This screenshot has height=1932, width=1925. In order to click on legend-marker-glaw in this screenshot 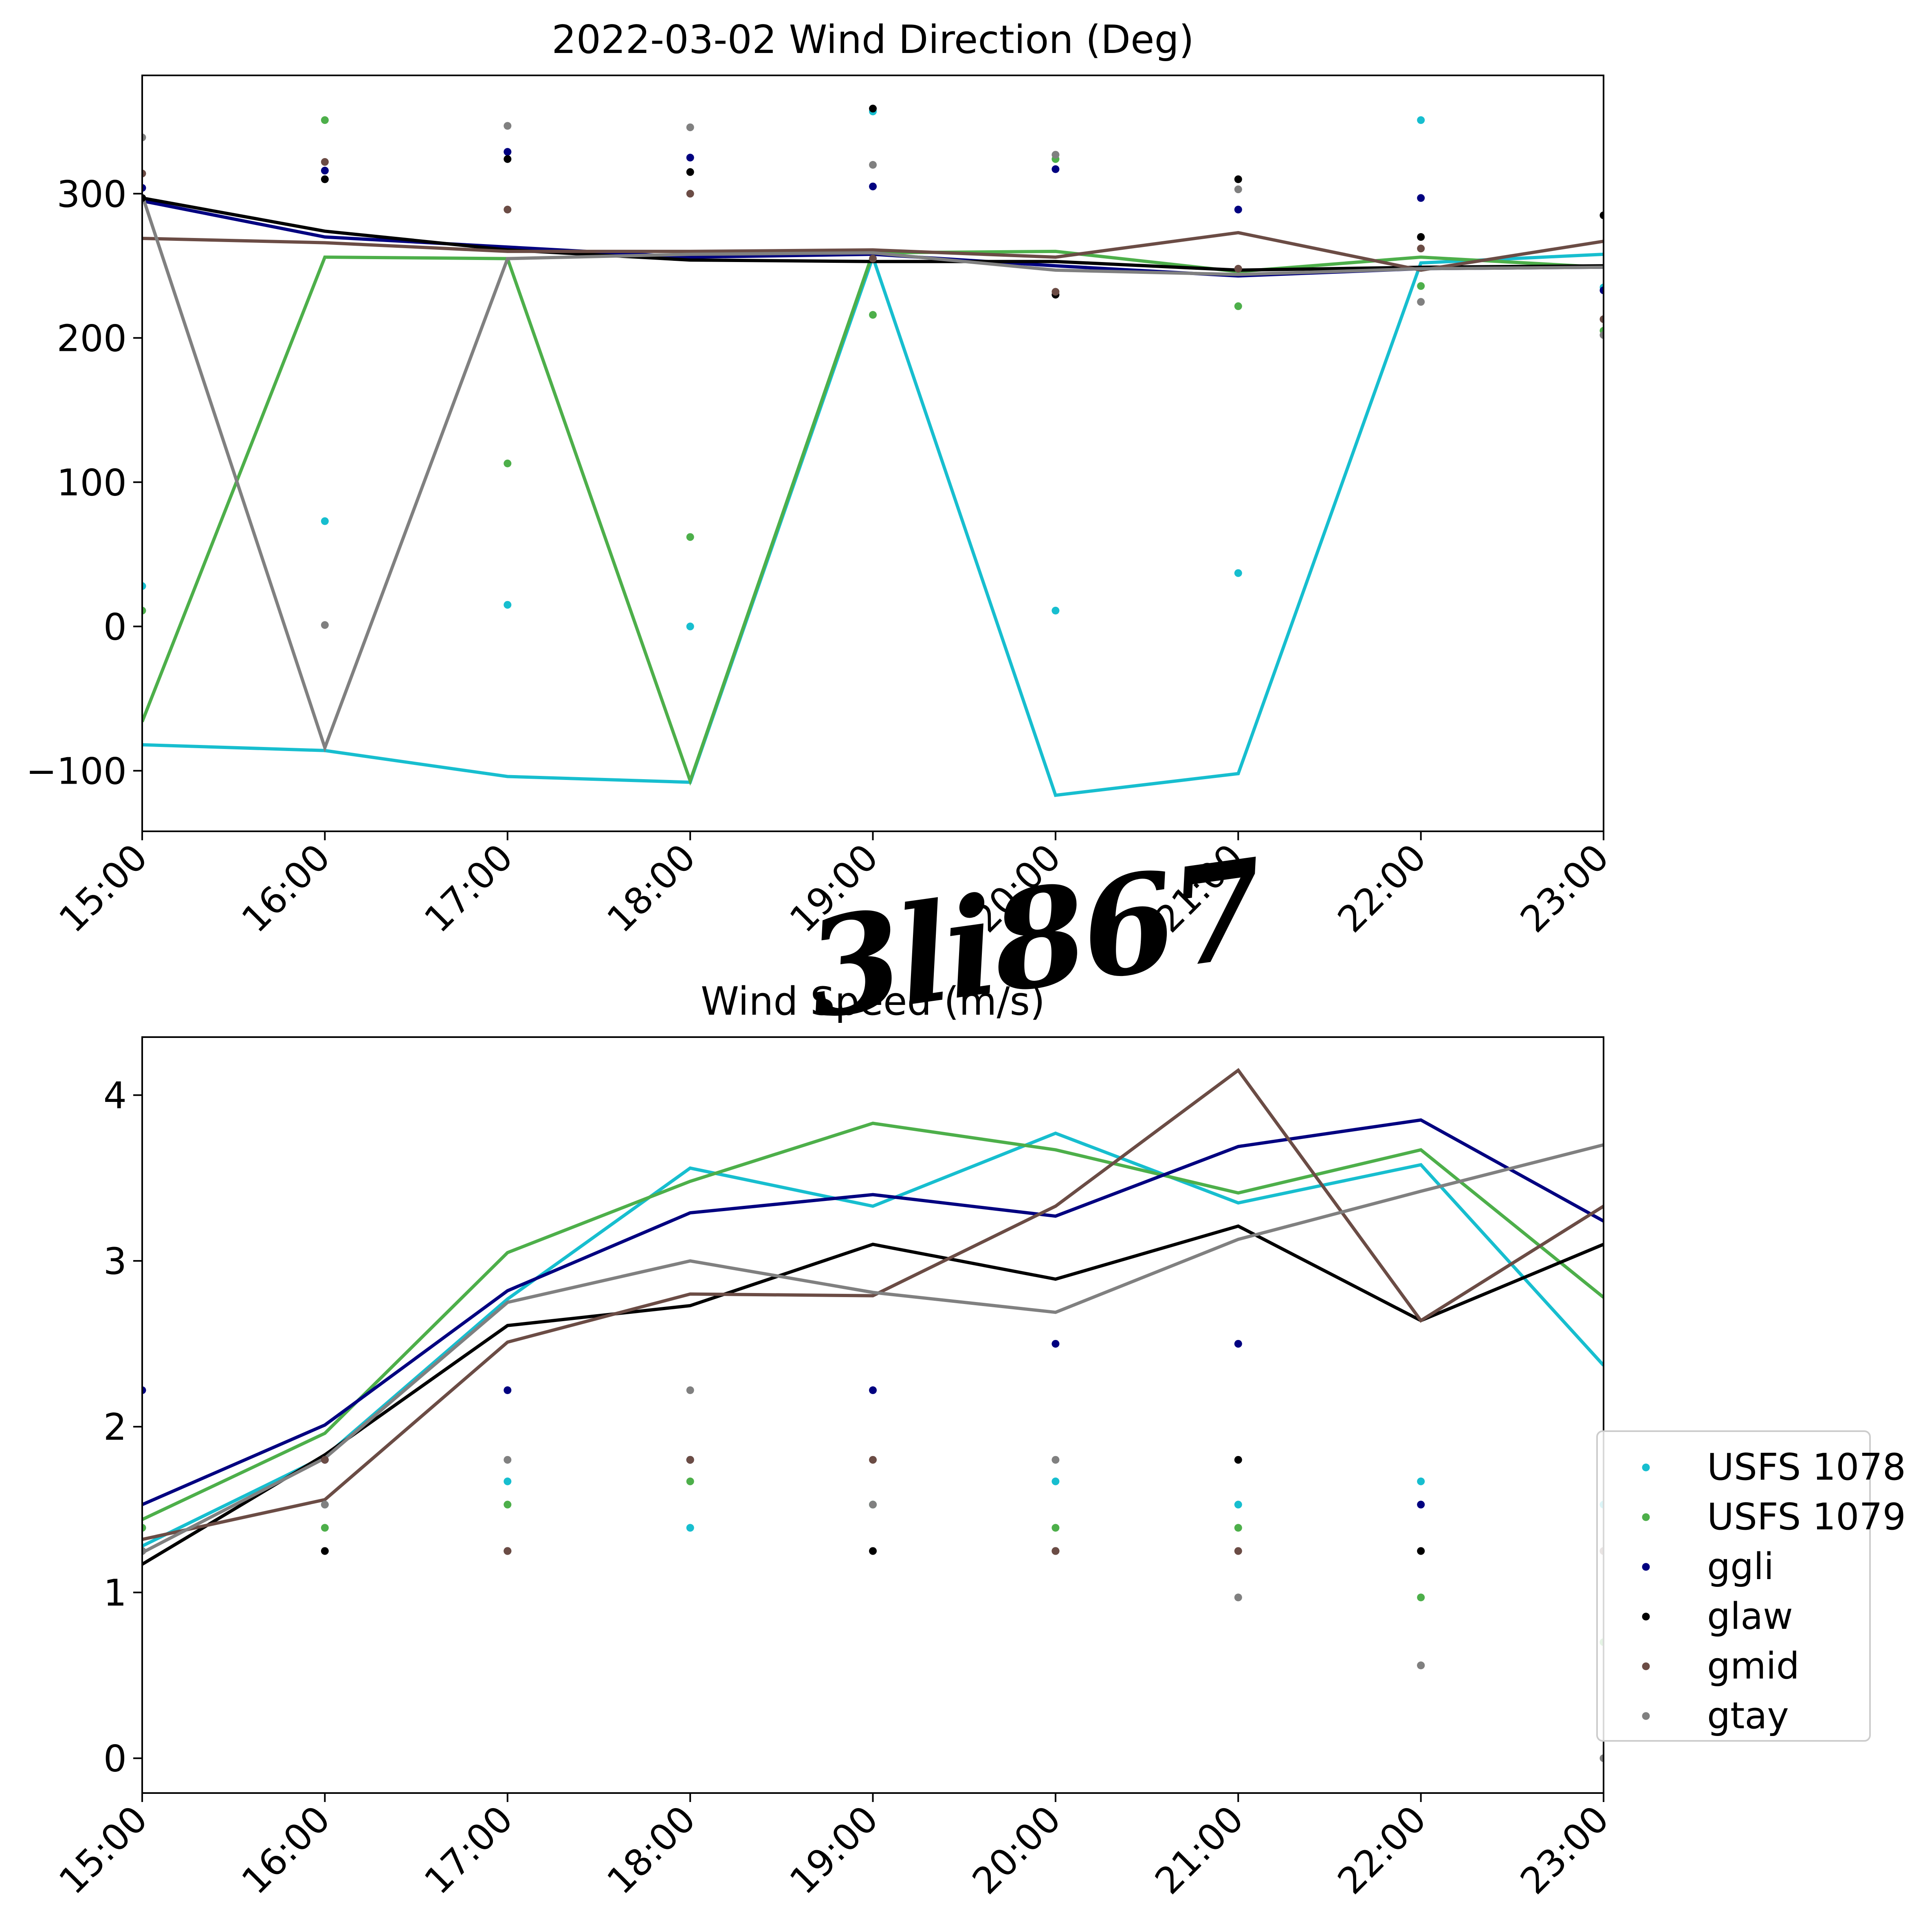, I will do `click(1646, 1617)`.